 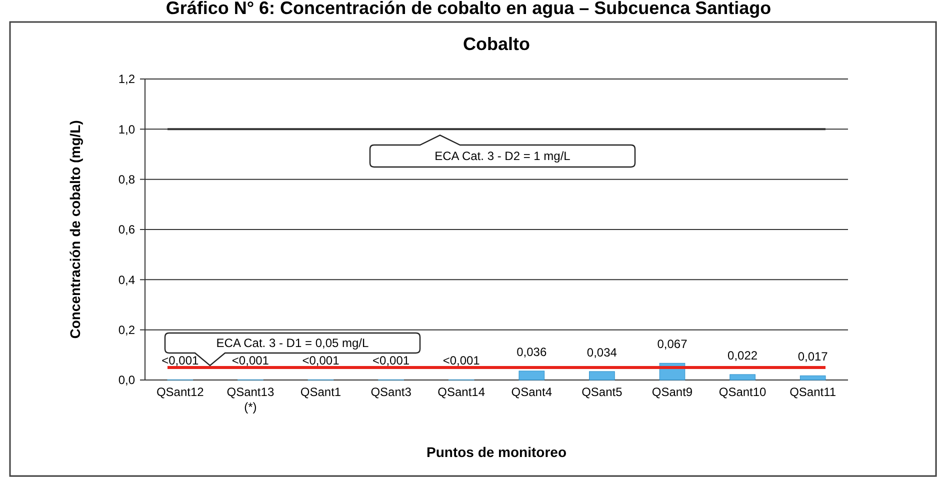 I want to click on x-tick-label: QSant10, so click(x=742, y=392).